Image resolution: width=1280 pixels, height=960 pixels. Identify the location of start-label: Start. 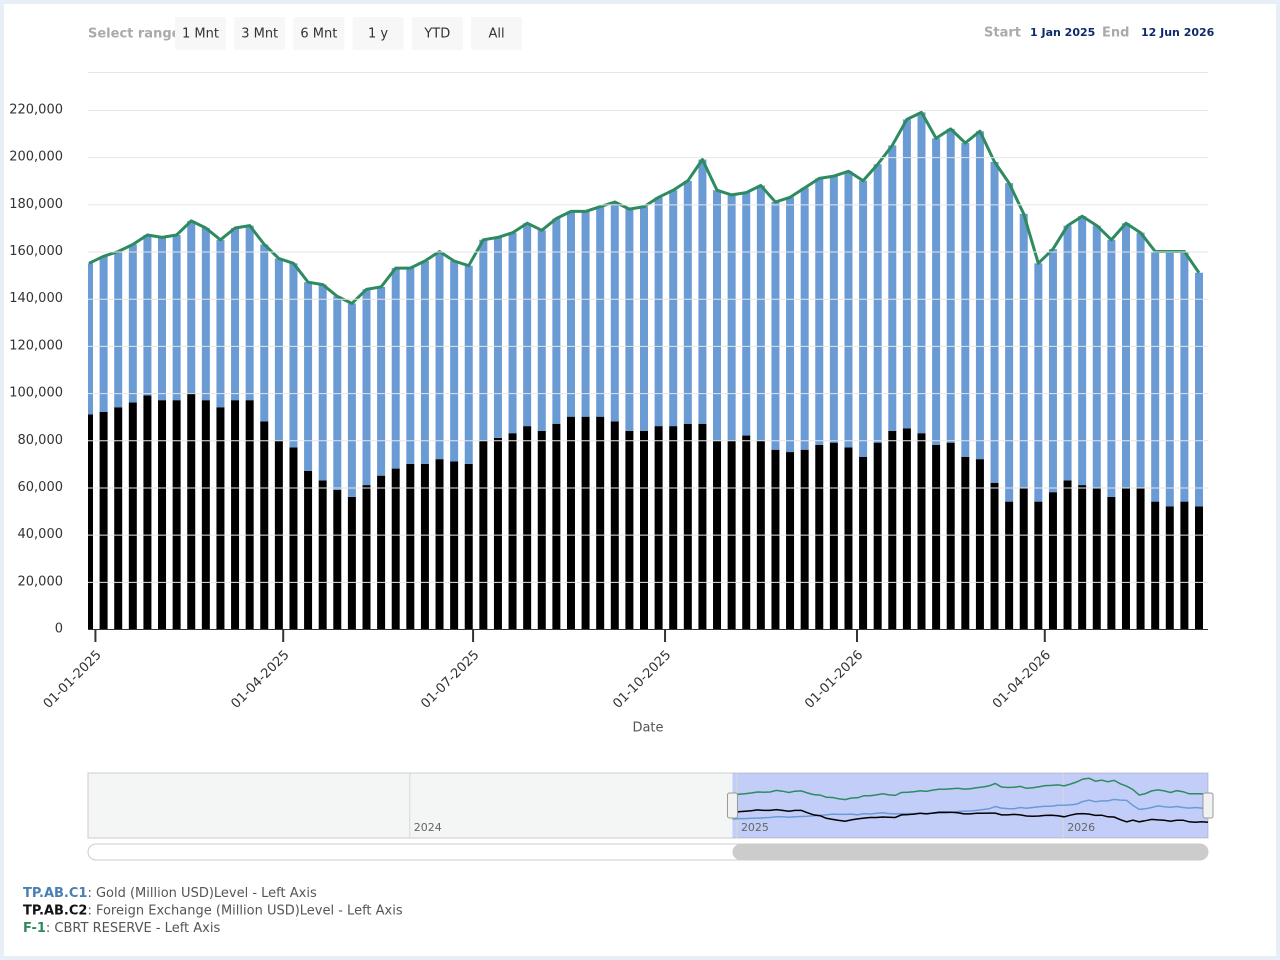
(1002, 33).